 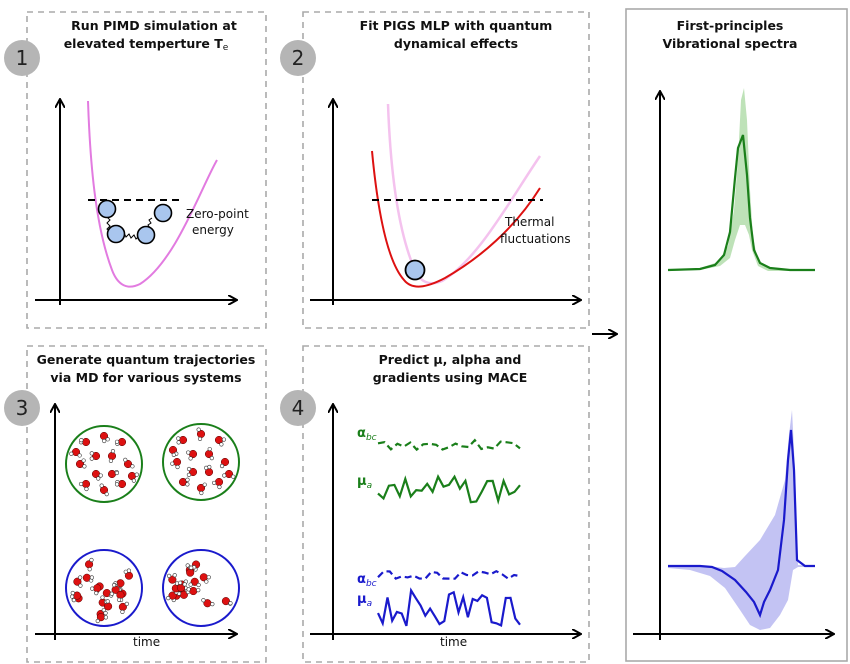 What do you see at coordinates (450, 377) in the screenshot?
I see `panel-4-title-line2: gradients using MACE` at bounding box center [450, 377].